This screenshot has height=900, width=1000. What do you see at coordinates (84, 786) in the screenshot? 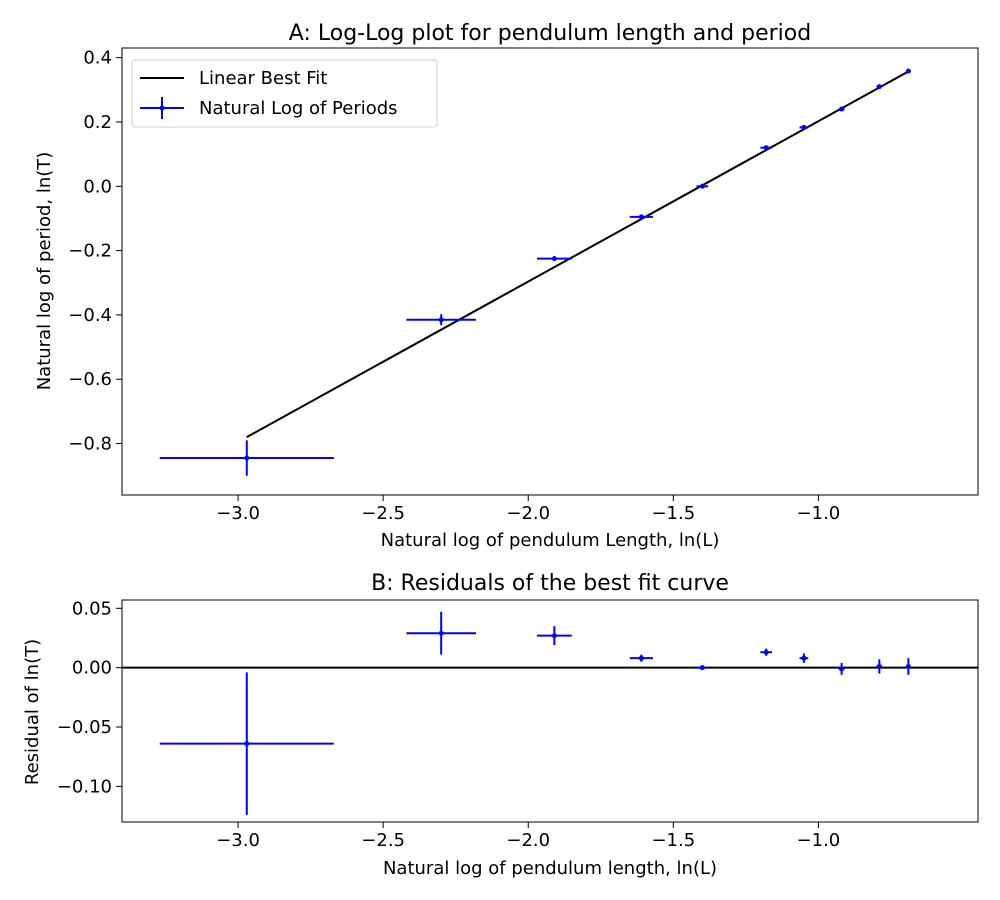
I see `y-tick-label: −0.10` at bounding box center [84, 786].